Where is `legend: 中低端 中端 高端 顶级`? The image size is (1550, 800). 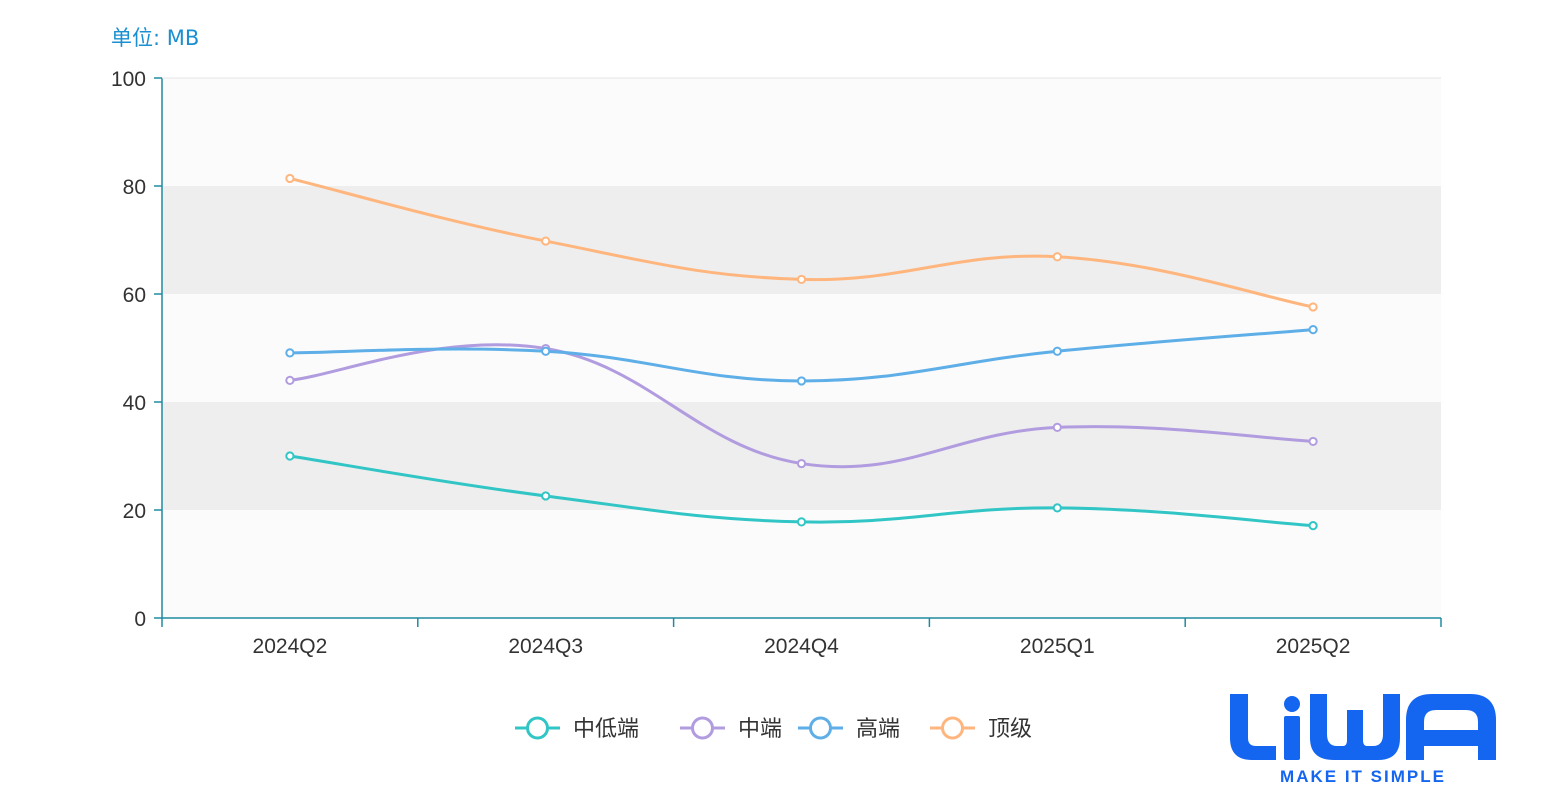
legend: 中低端 中端 高端 顶级 is located at coordinates (773, 729).